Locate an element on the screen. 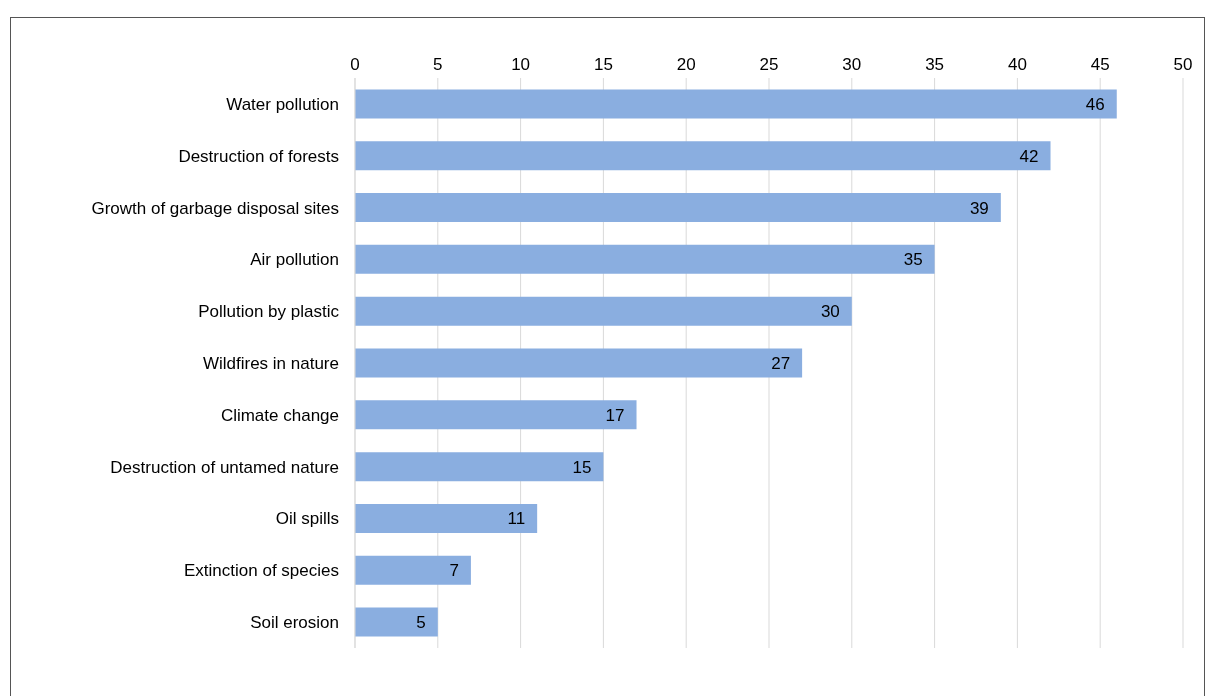 The image size is (1207, 696). data-label: 11 is located at coordinates (516, 519).